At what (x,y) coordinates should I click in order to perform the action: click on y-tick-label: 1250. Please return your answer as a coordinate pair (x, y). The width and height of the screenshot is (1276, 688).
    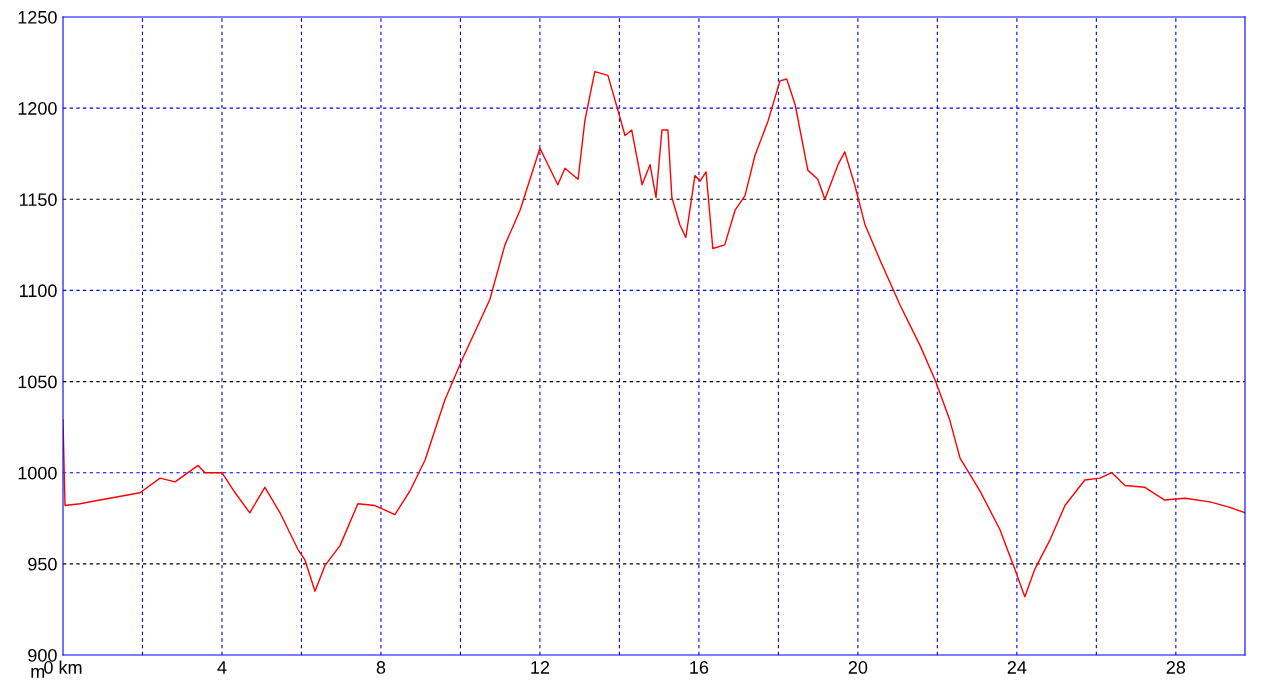
    Looking at the image, I should click on (37, 17).